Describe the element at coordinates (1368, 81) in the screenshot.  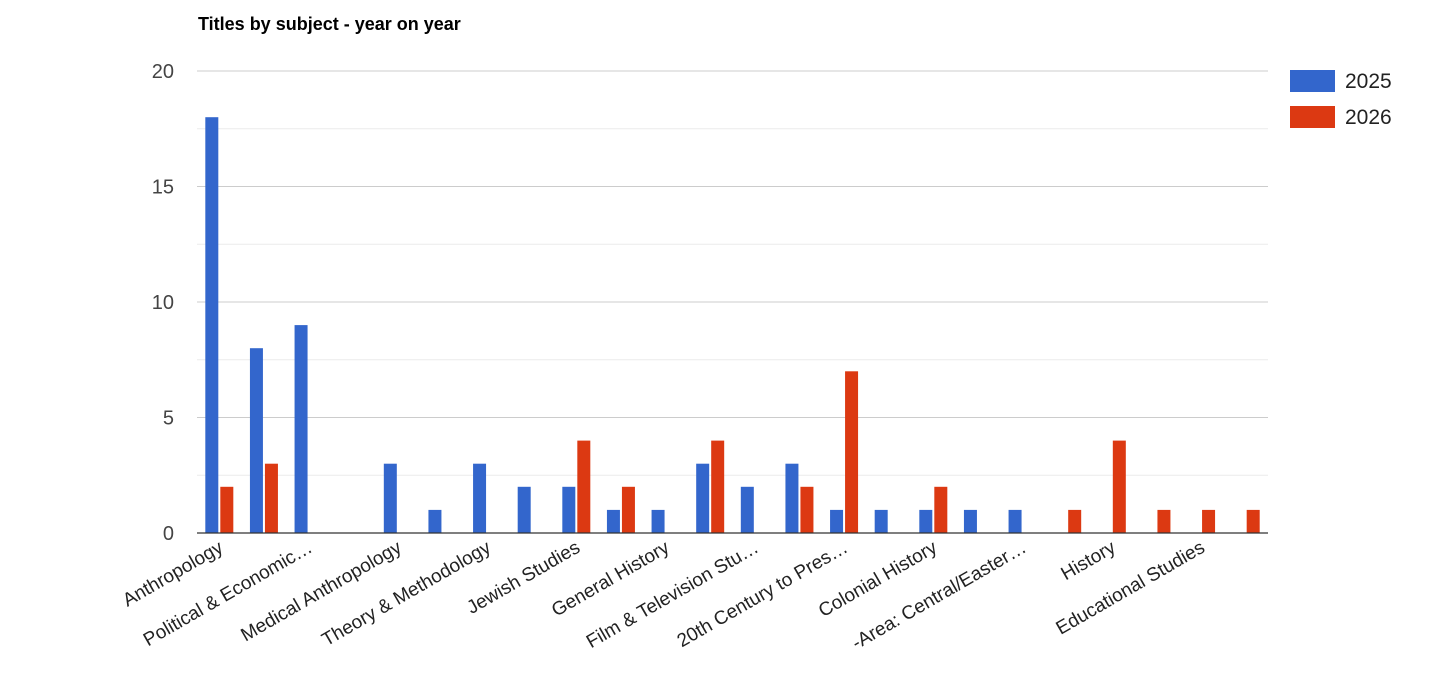
I see `legend-label-2025: 2025` at that location.